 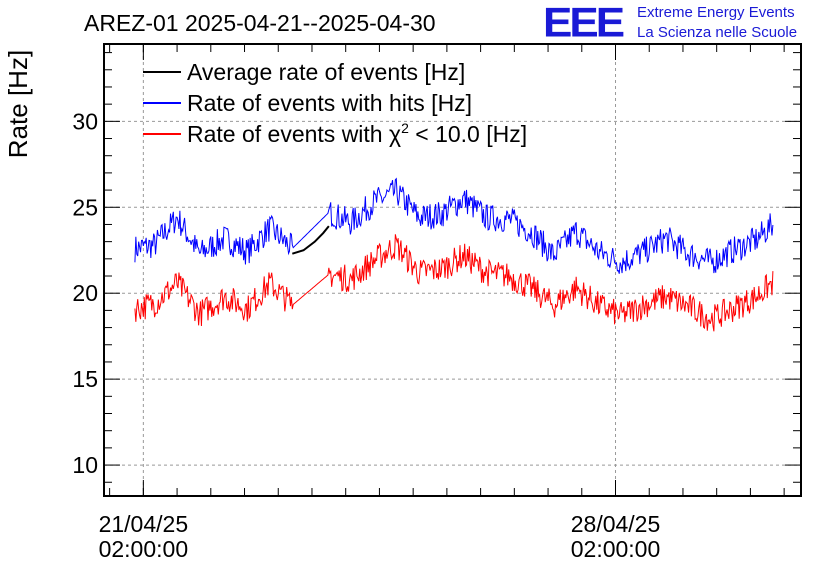 I want to click on y-tick-label: 25, so click(x=85, y=207).